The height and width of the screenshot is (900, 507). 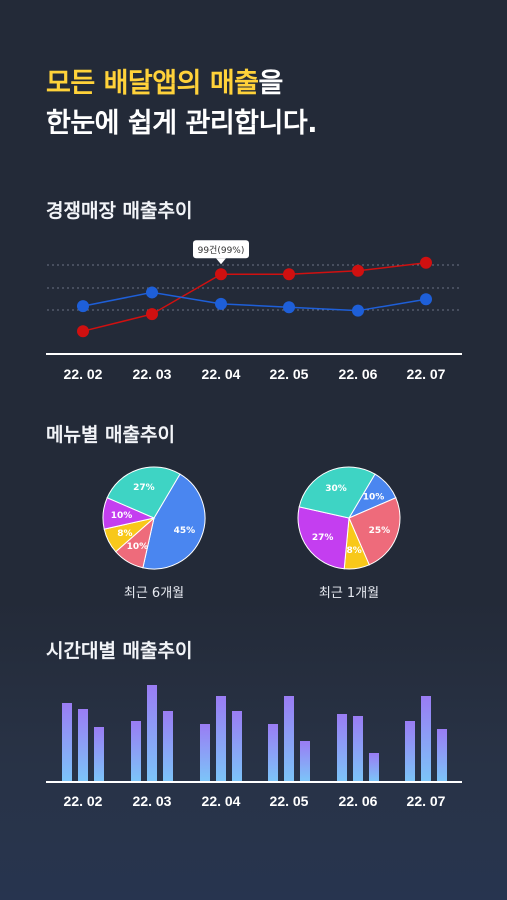 I want to click on tooltip-label: 99건(99%), so click(x=221, y=250).